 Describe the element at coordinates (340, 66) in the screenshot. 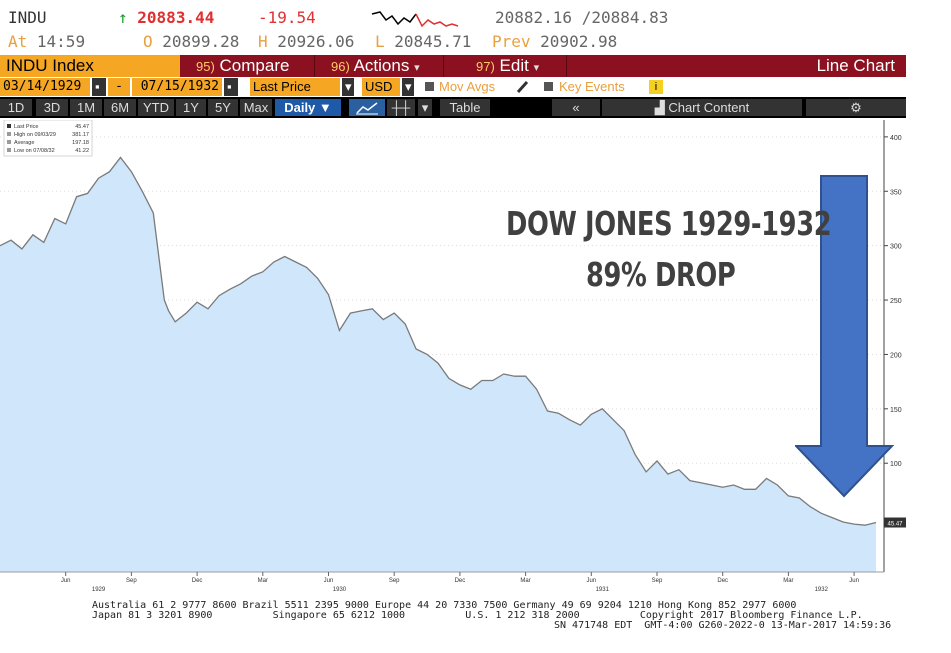

I see `actions-number: 96)` at that location.